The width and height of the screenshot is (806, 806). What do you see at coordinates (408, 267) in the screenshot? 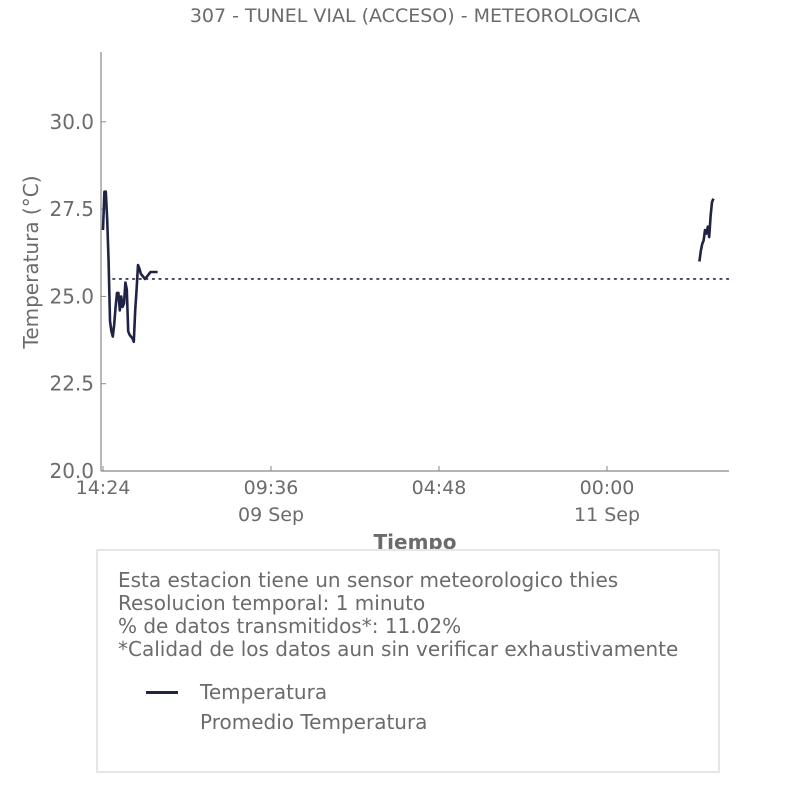
I see `temperature-series-layer` at bounding box center [408, 267].